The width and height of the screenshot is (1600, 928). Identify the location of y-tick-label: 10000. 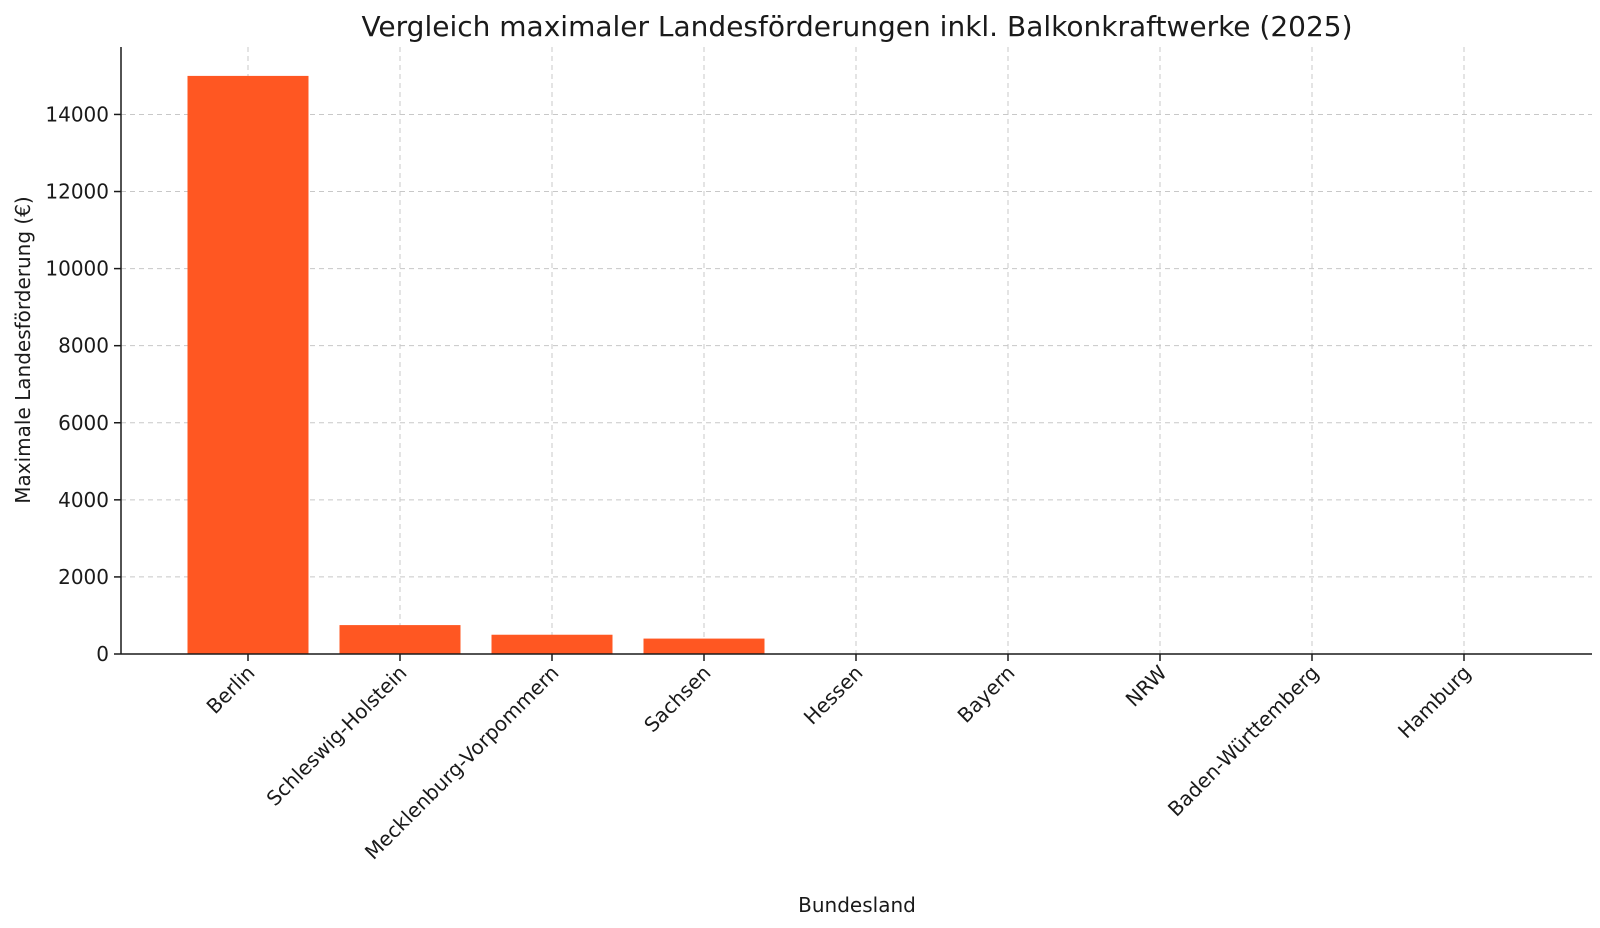
(77, 269).